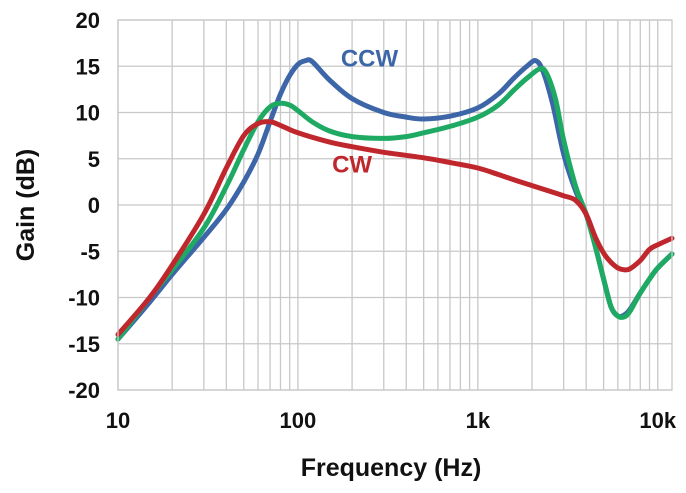 The width and height of the screenshot is (686, 493). What do you see at coordinates (94, 205) in the screenshot?
I see `y-tick-label: 0` at bounding box center [94, 205].